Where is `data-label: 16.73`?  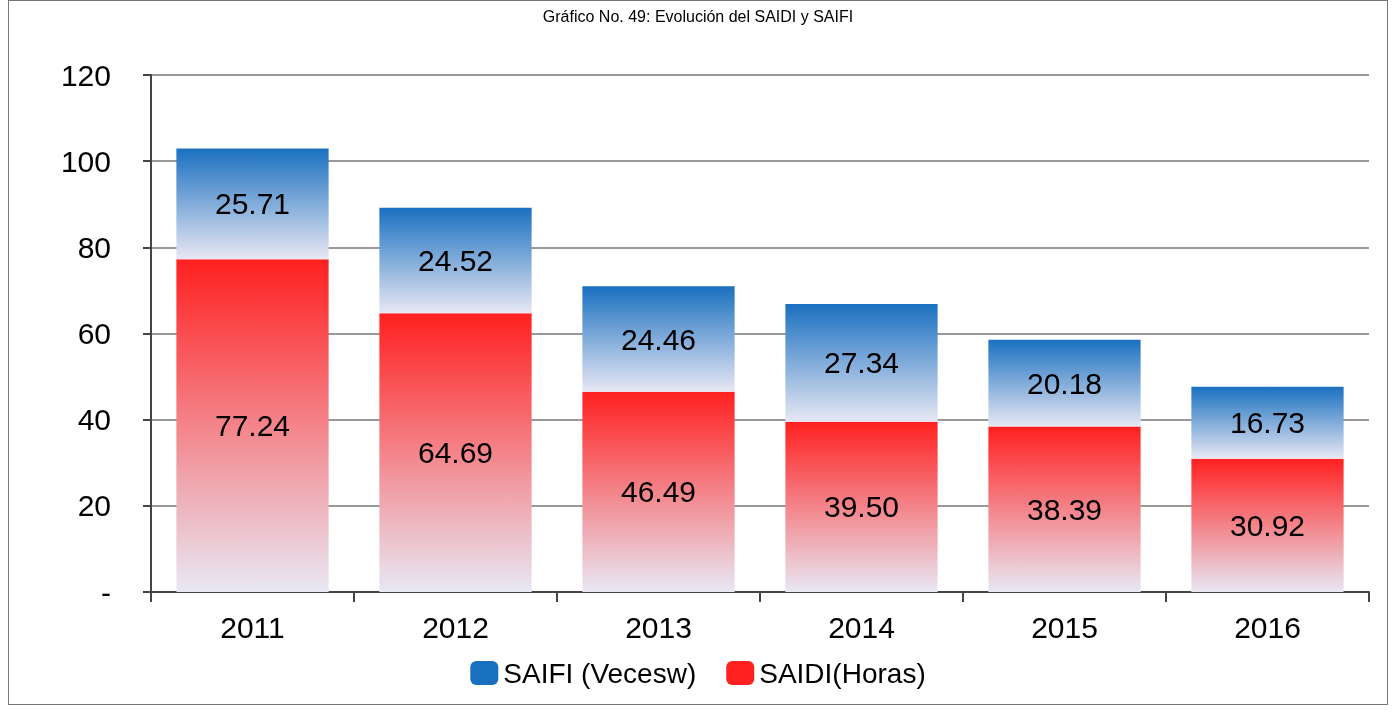 data-label: 16.73 is located at coordinates (1267, 423).